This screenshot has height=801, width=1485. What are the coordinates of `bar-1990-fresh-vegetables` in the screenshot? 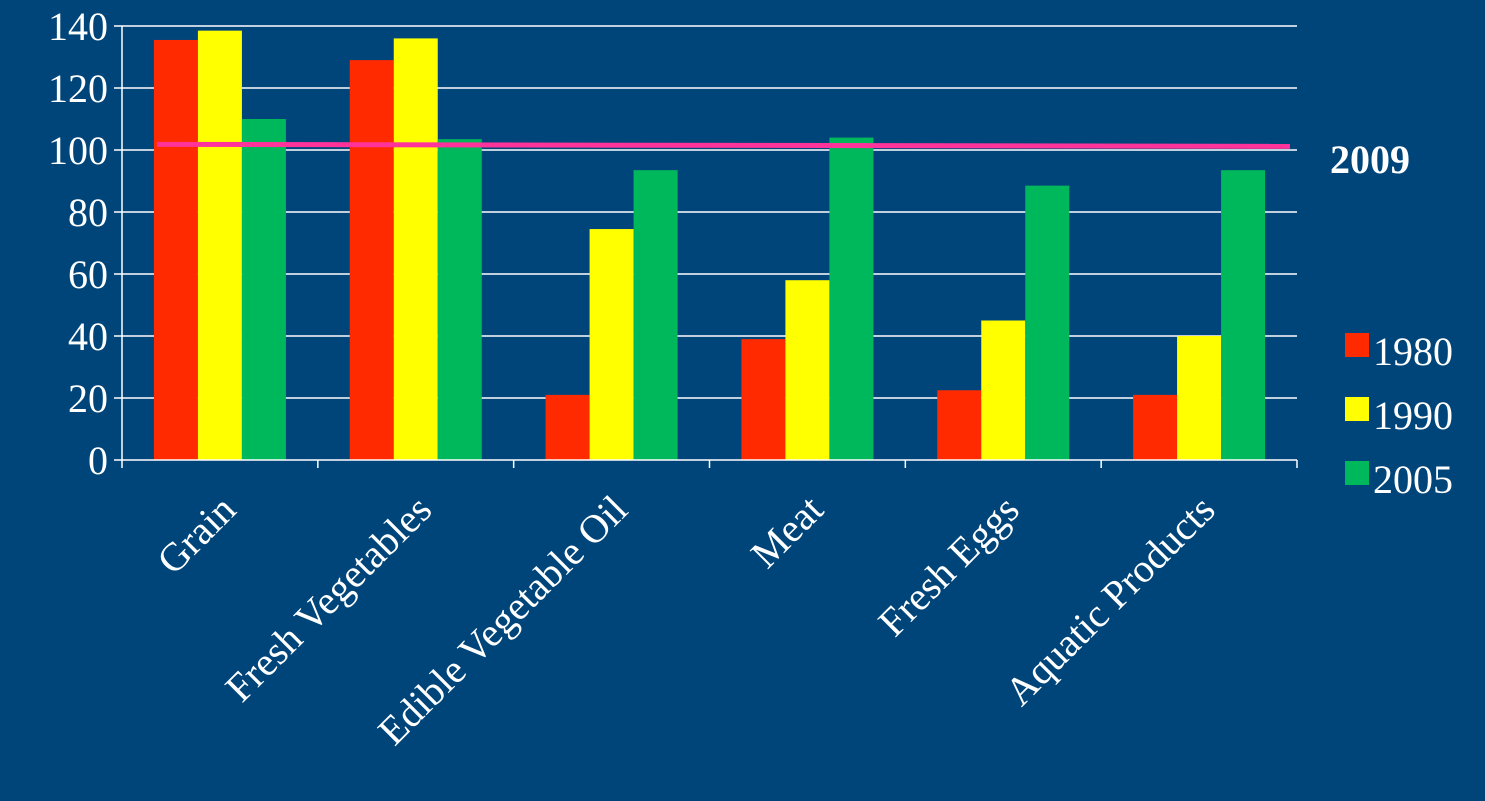 It's located at (415, 249).